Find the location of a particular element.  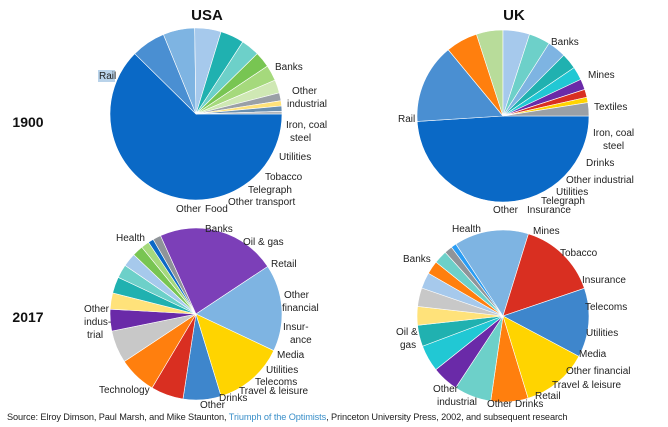

slice-label-textiles: Textiles is located at coordinates (610, 107).